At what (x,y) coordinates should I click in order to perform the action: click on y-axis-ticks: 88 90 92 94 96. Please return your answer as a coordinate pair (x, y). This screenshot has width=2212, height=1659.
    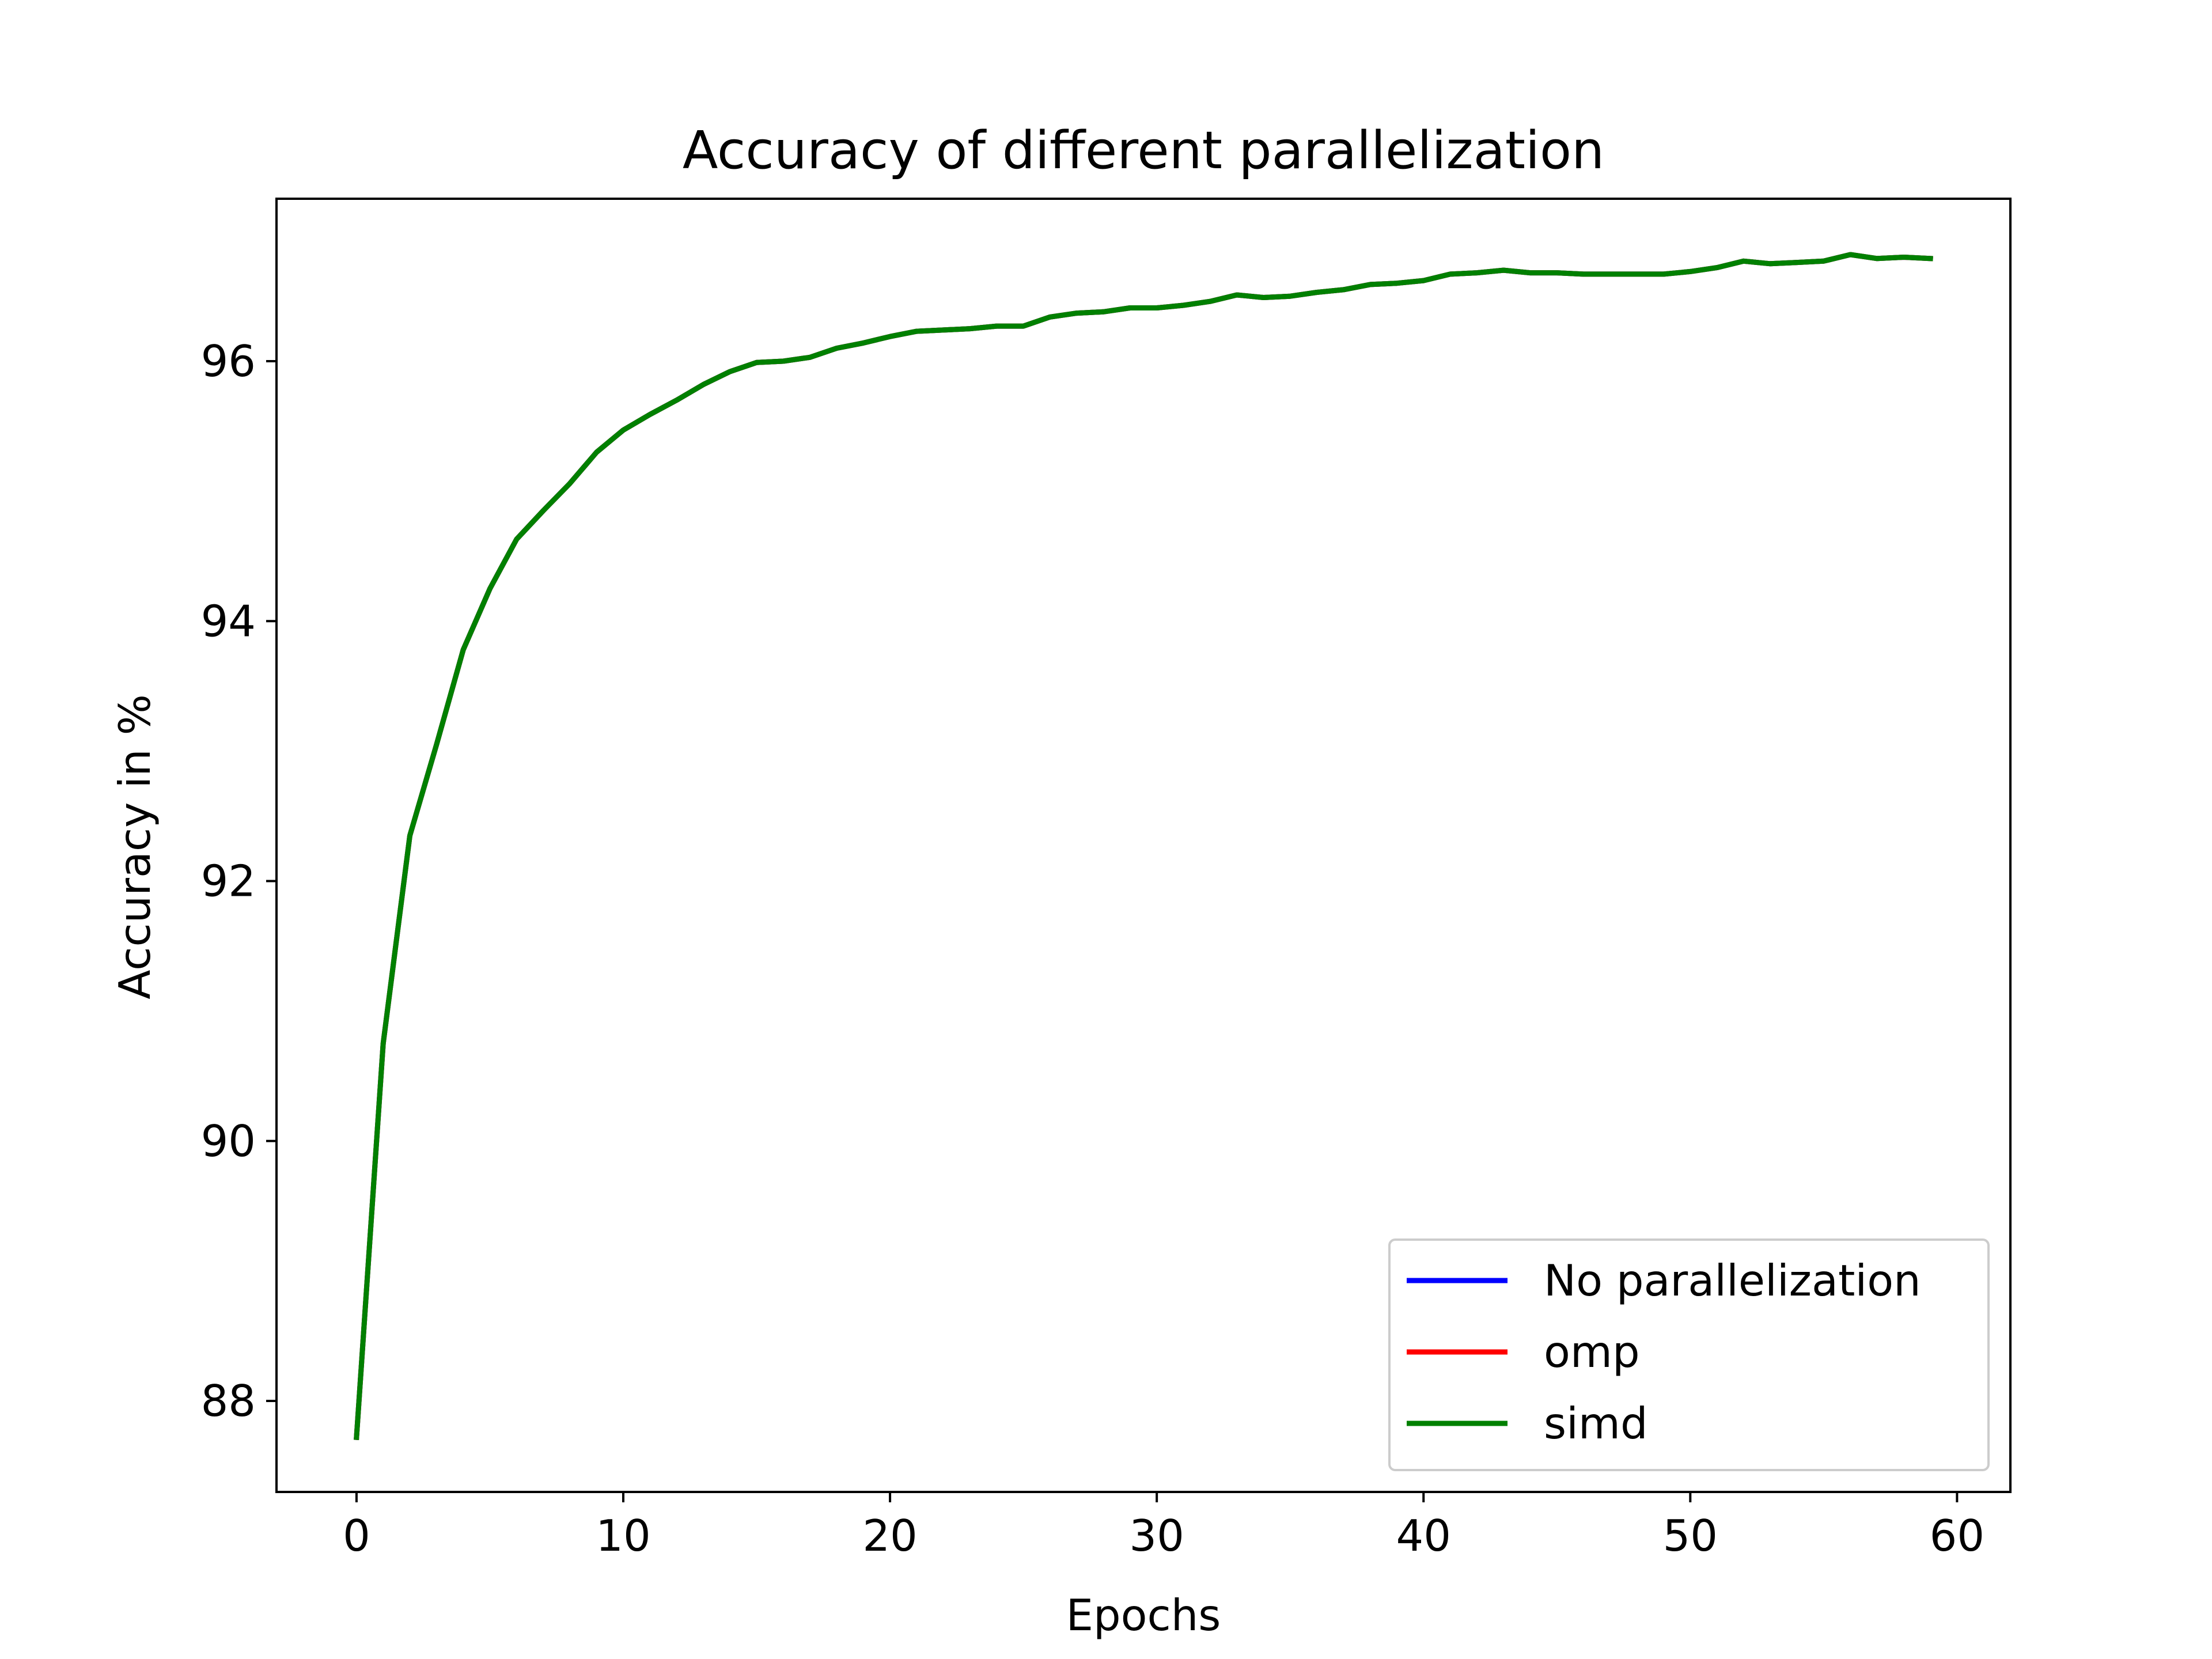
    Looking at the image, I should click on (238, 881).